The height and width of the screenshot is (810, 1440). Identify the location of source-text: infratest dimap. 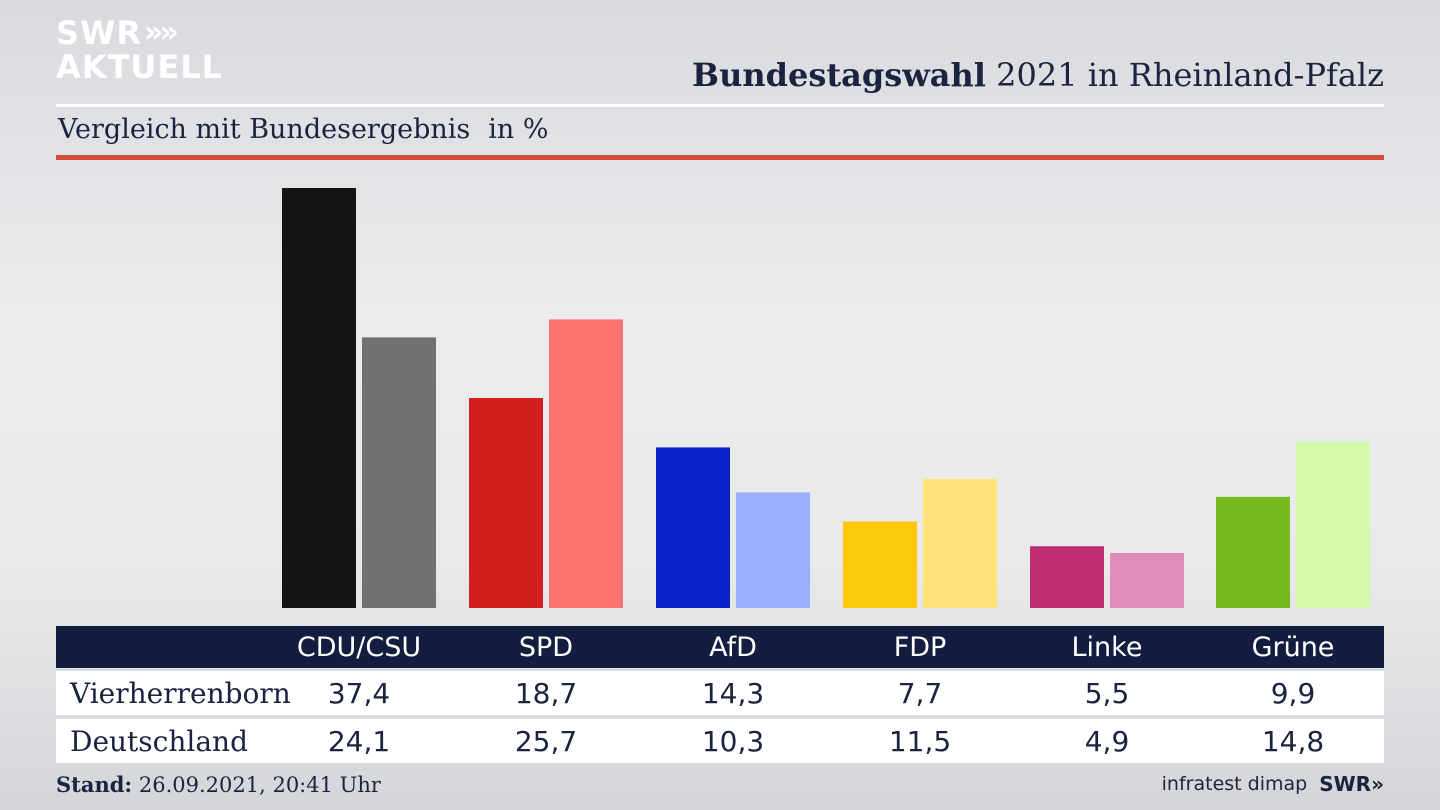
(1234, 784).